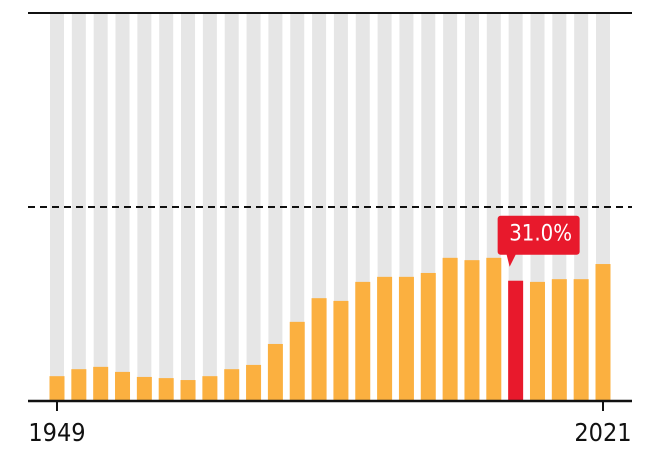 The width and height of the screenshot is (658, 461). I want to click on label-bubble, so click(538, 241).